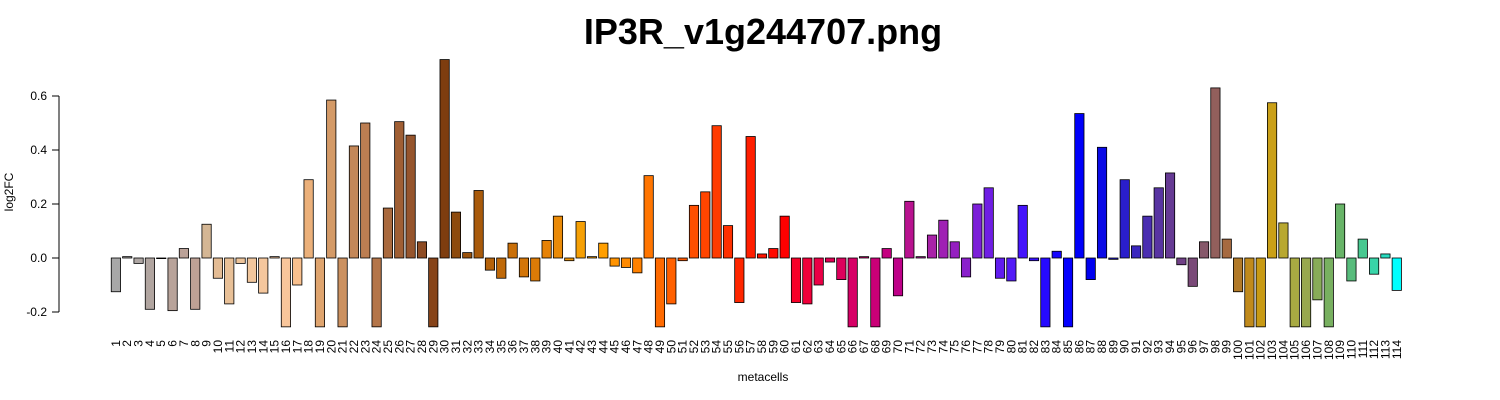 This screenshot has width=1500, height=400. I want to click on x-tick-label: 103, so click(1272, 350).